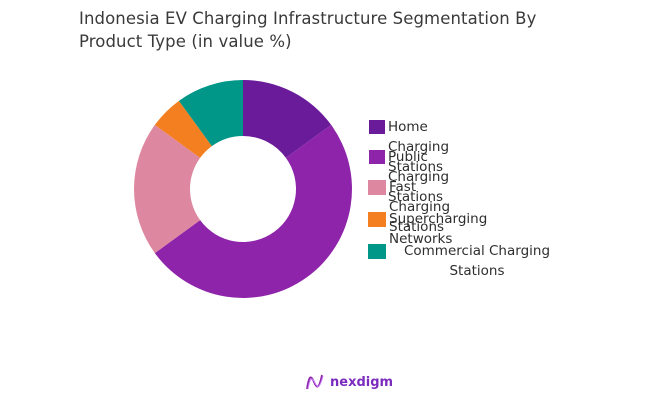 This screenshot has width=648, height=405. I want to click on legend-swatch-commercial, so click(377, 251).